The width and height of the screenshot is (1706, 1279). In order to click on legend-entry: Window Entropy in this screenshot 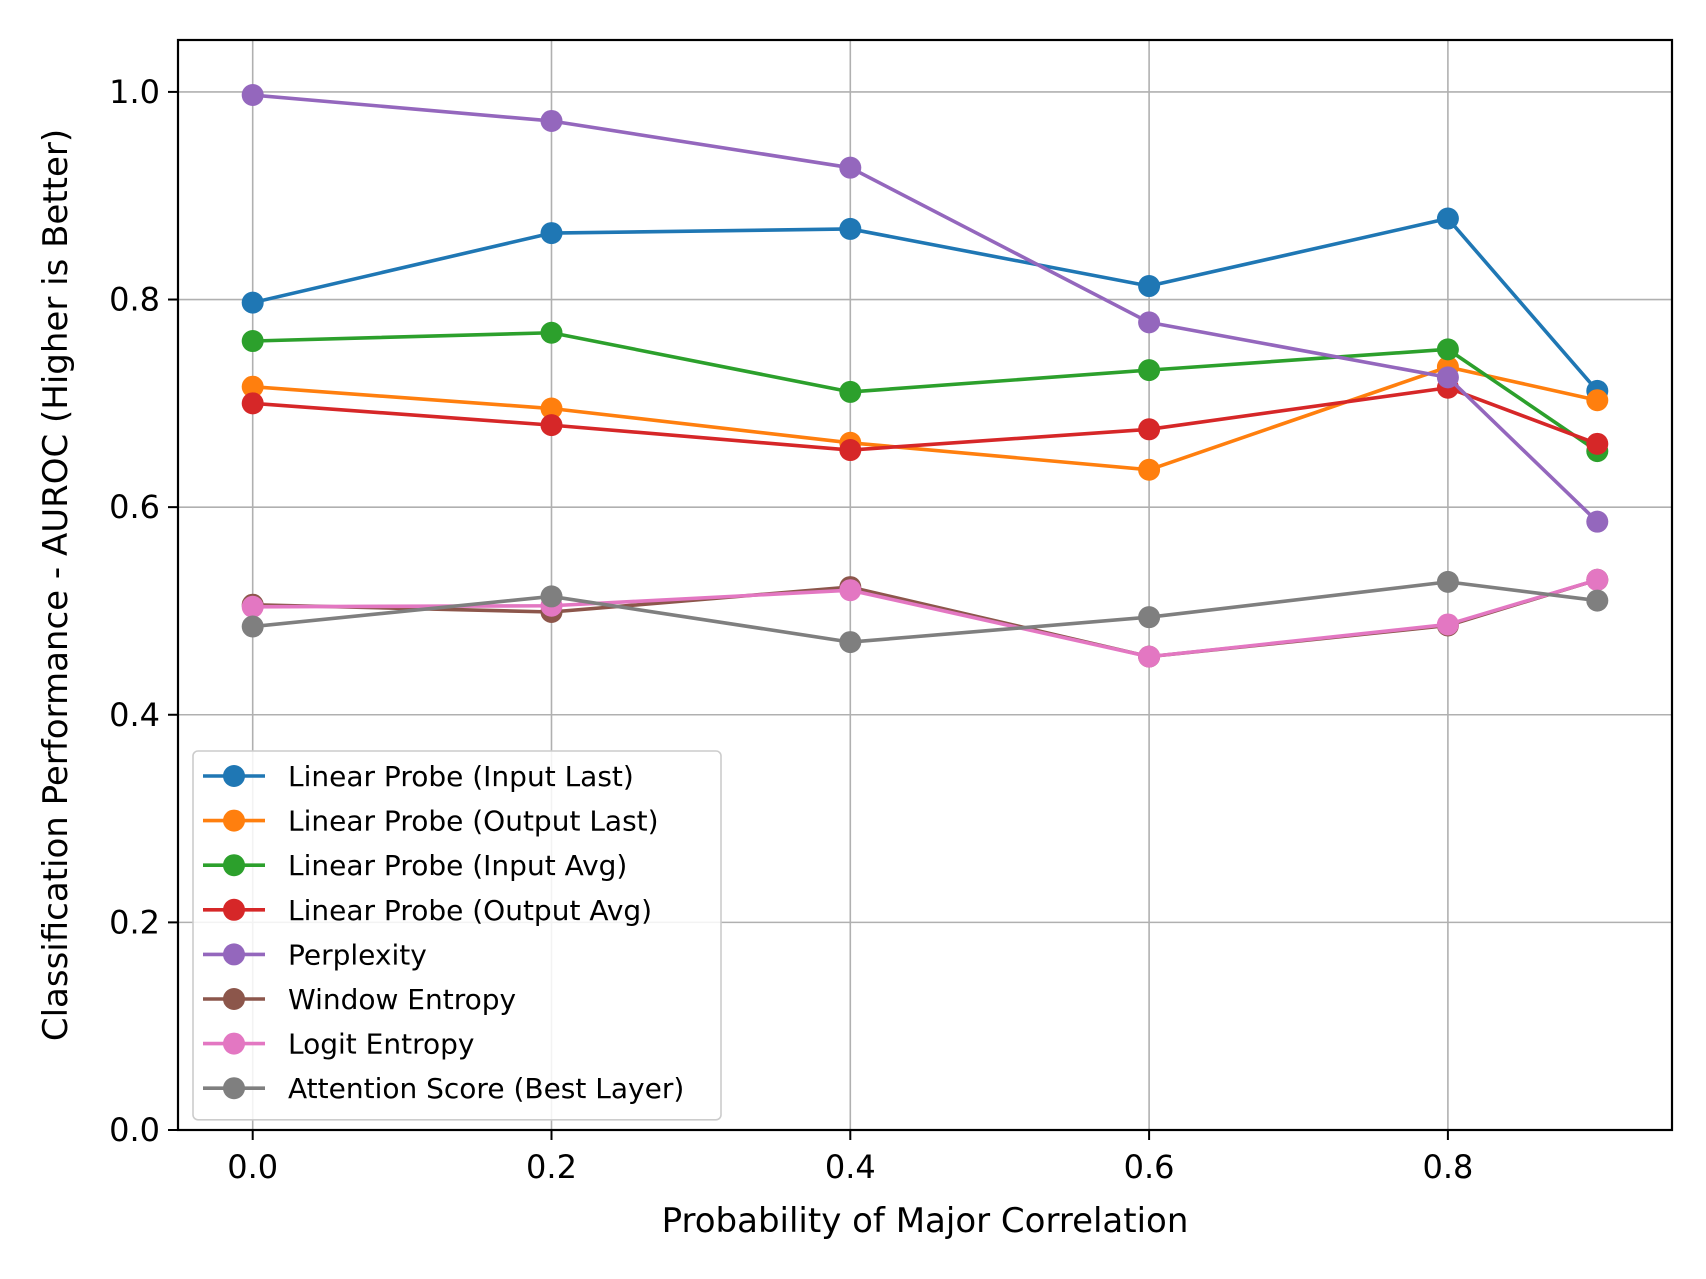, I will do `click(359, 999)`.